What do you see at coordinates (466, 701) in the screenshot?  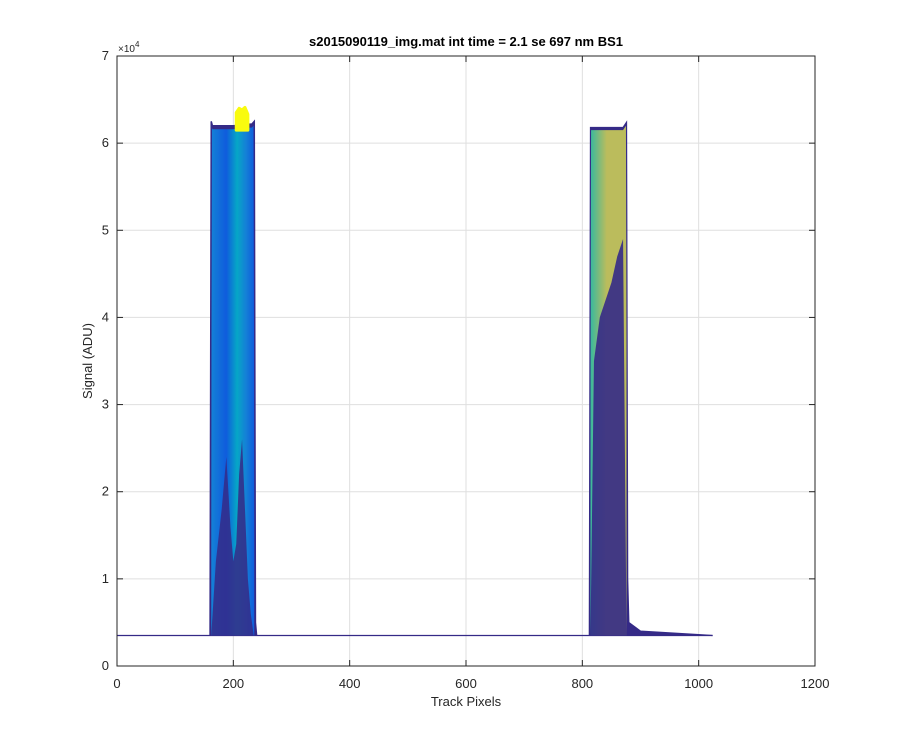 I see `x-axis-label: Track Pixels` at bounding box center [466, 701].